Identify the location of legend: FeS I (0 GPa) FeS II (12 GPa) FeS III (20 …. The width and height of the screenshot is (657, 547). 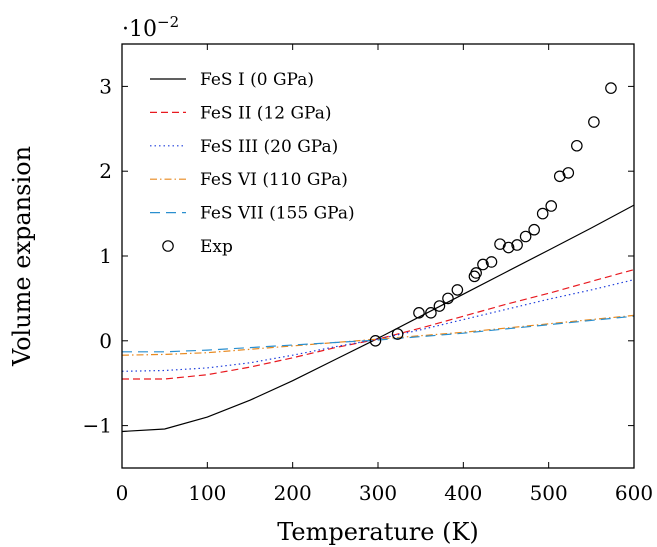
(252, 163).